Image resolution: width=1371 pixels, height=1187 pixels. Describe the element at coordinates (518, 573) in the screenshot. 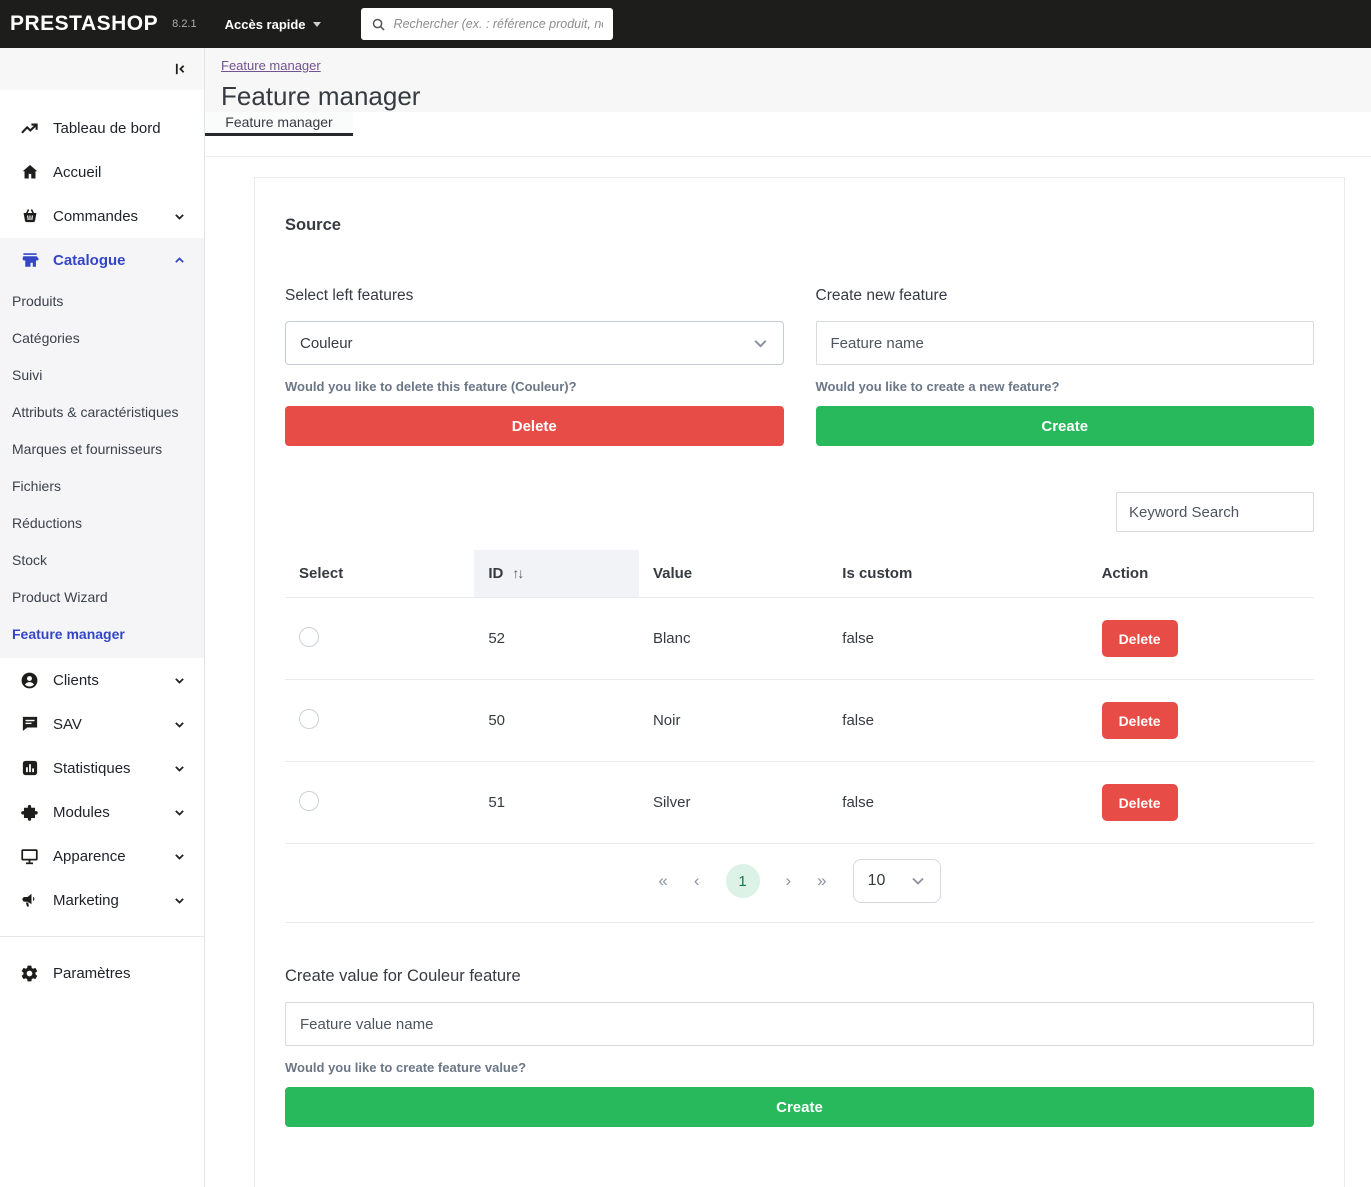

I see `sort-icon: ↑↓` at that location.